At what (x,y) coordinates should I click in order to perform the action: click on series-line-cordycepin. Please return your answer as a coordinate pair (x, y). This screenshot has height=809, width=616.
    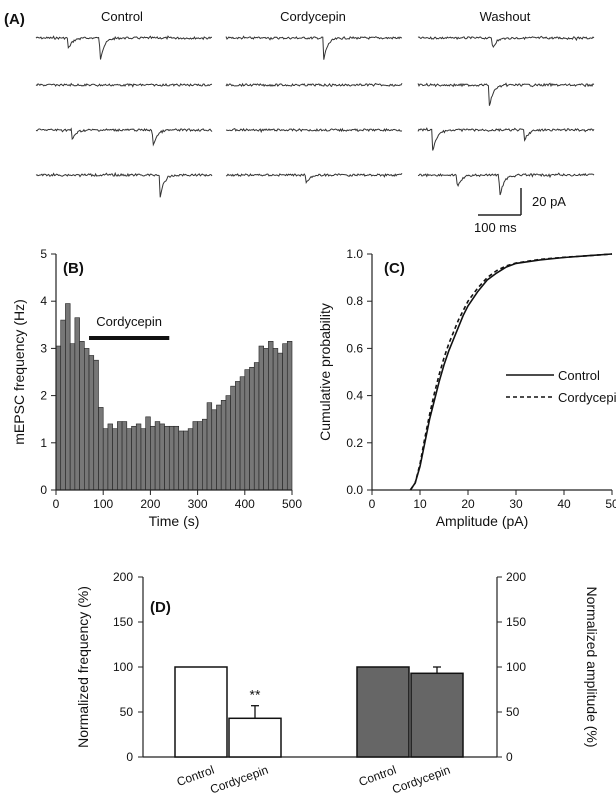
    Looking at the image, I should click on (511, 372).